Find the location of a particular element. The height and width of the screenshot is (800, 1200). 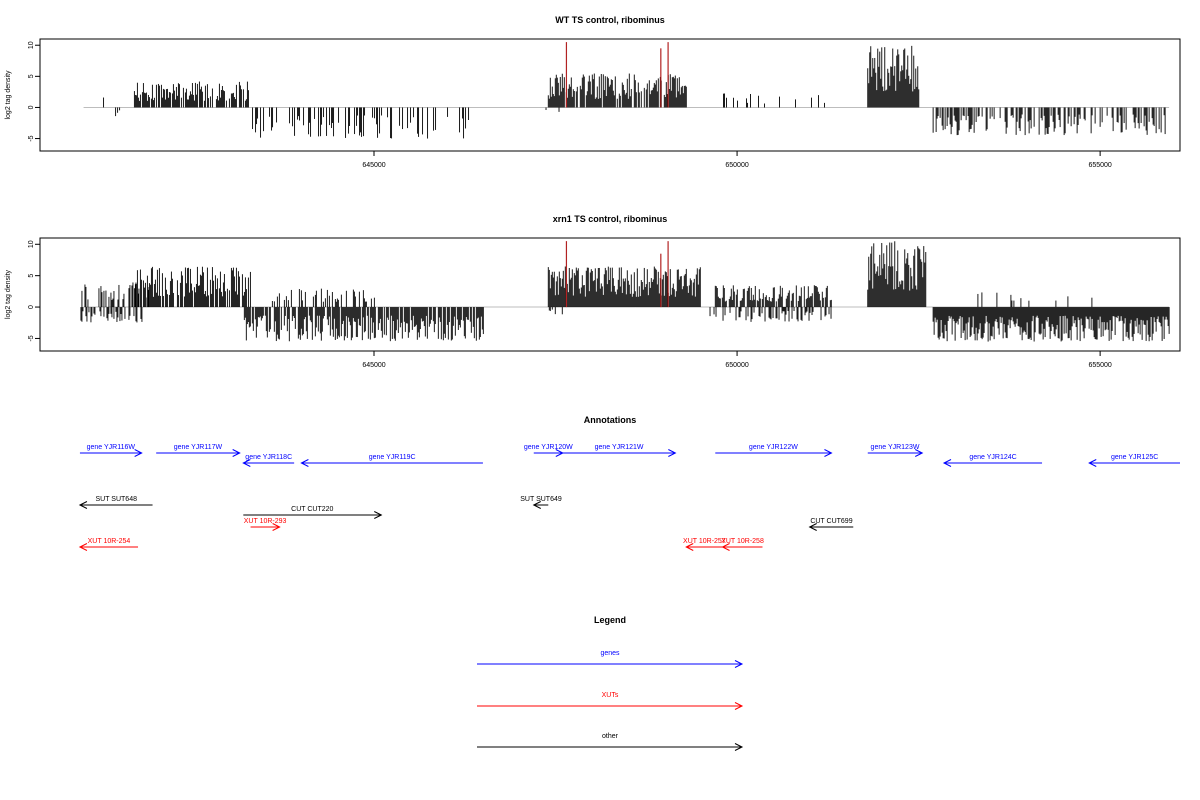

feature-gene-yjr125c: gene YJR125C is located at coordinates (1134, 460).